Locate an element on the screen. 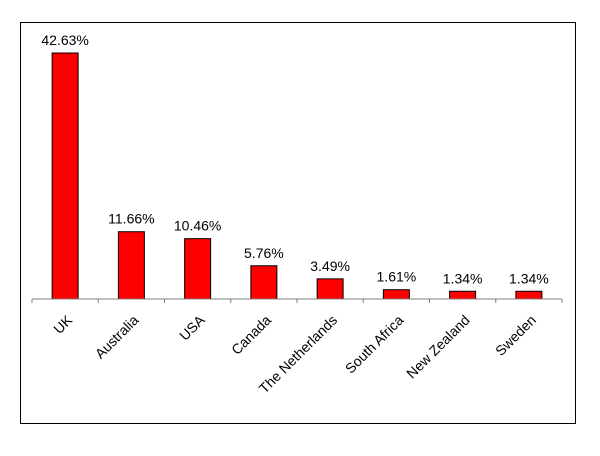 The image size is (600, 456). category-label: New Zealand is located at coordinates (438, 347).